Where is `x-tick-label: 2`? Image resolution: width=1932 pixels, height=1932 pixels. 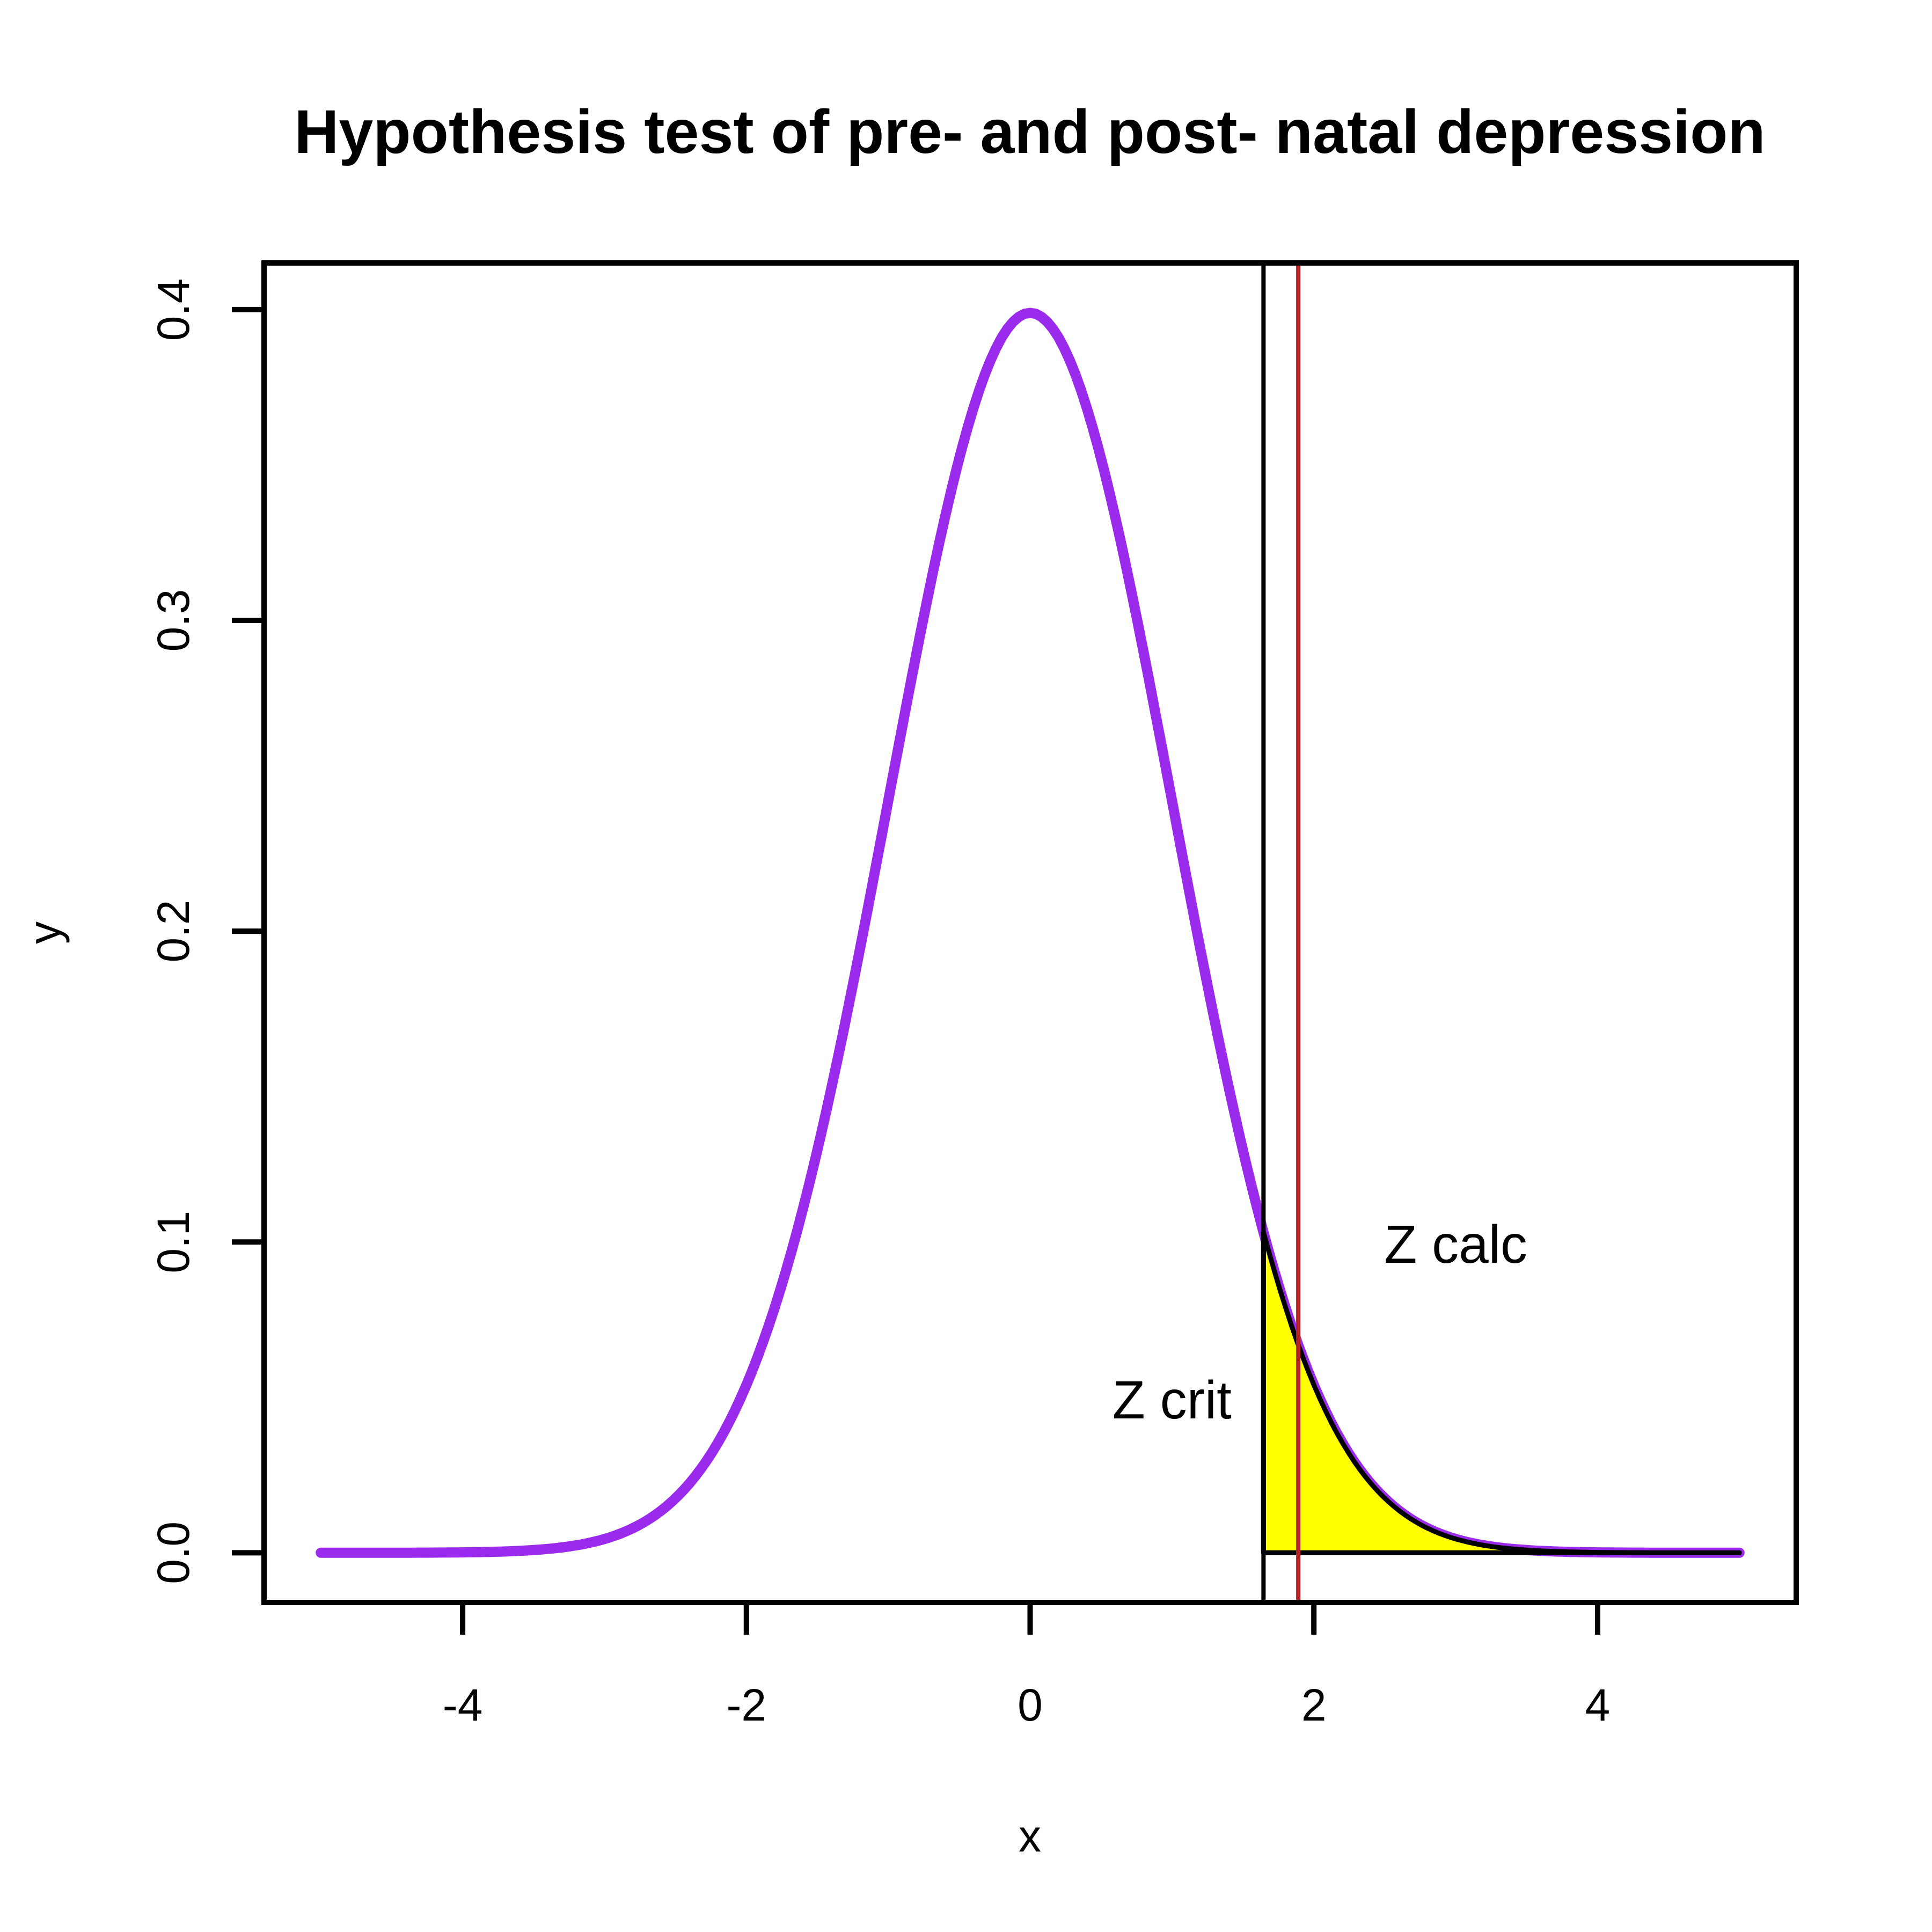
x-tick-label: 2 is located at coordinates (1314, 1705).